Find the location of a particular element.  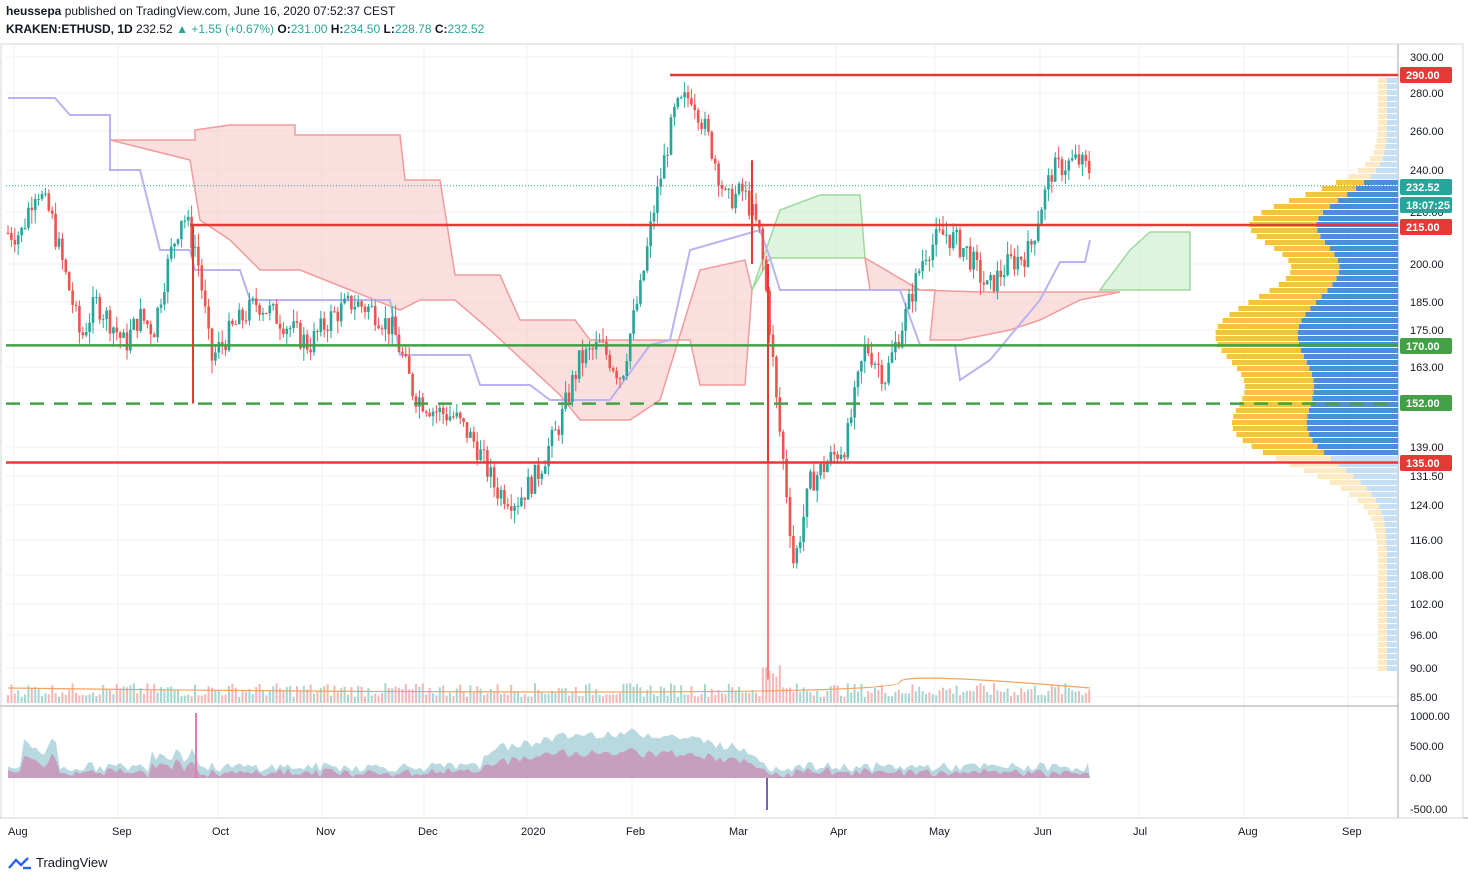

price-tick-label: 139.00 is located at coordinates (1427, 448).